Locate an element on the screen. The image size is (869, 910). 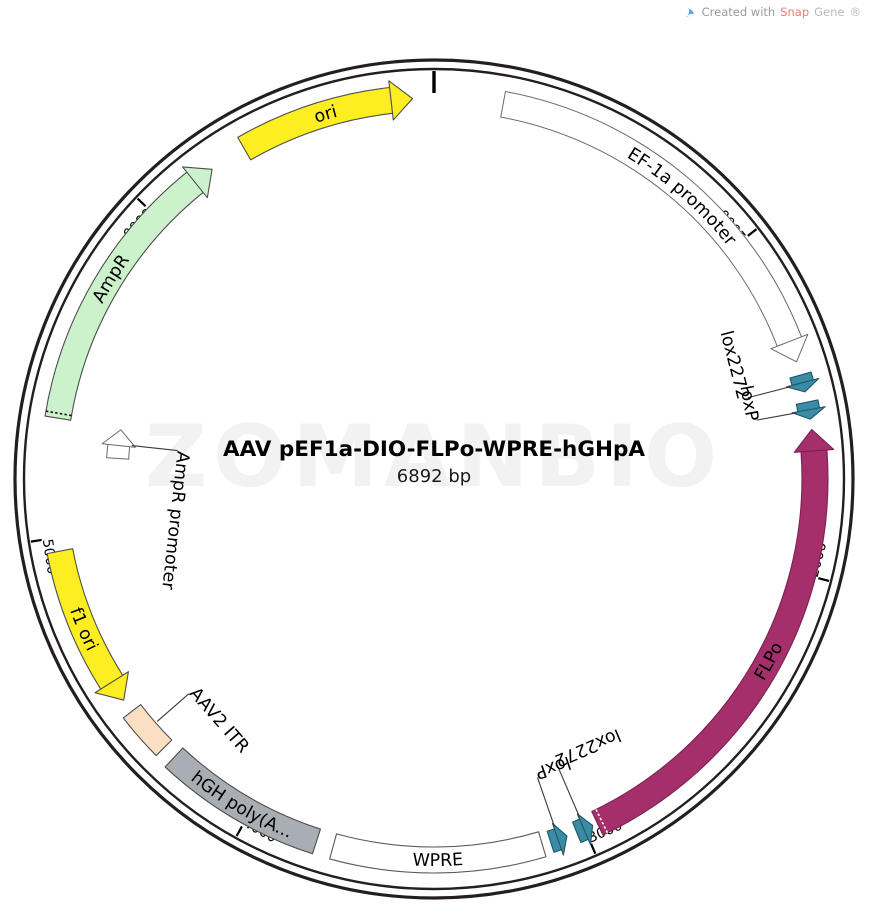
watermark-label: ZOMANBIO is located at coordinates (434, 457).